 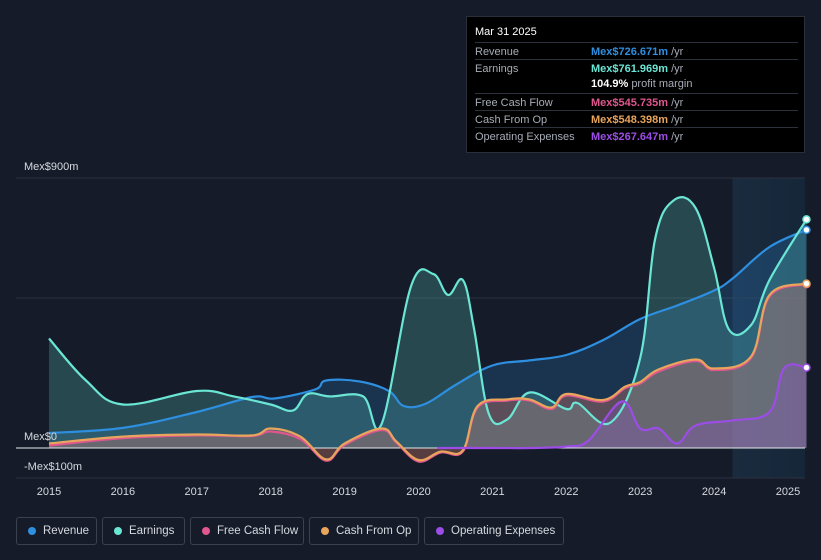 I want to click on legend-label: Free Cash Flow, so click(x=258, y=531).